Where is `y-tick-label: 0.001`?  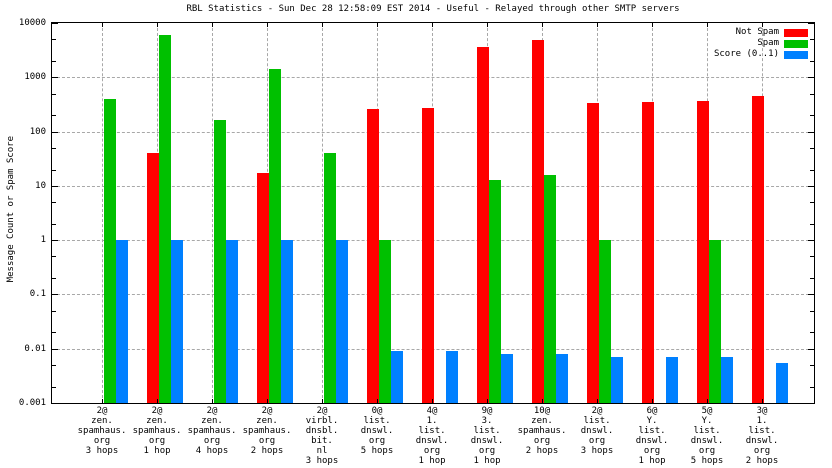 y-tick-label: 0.001 is located at coordinates (32, 403).